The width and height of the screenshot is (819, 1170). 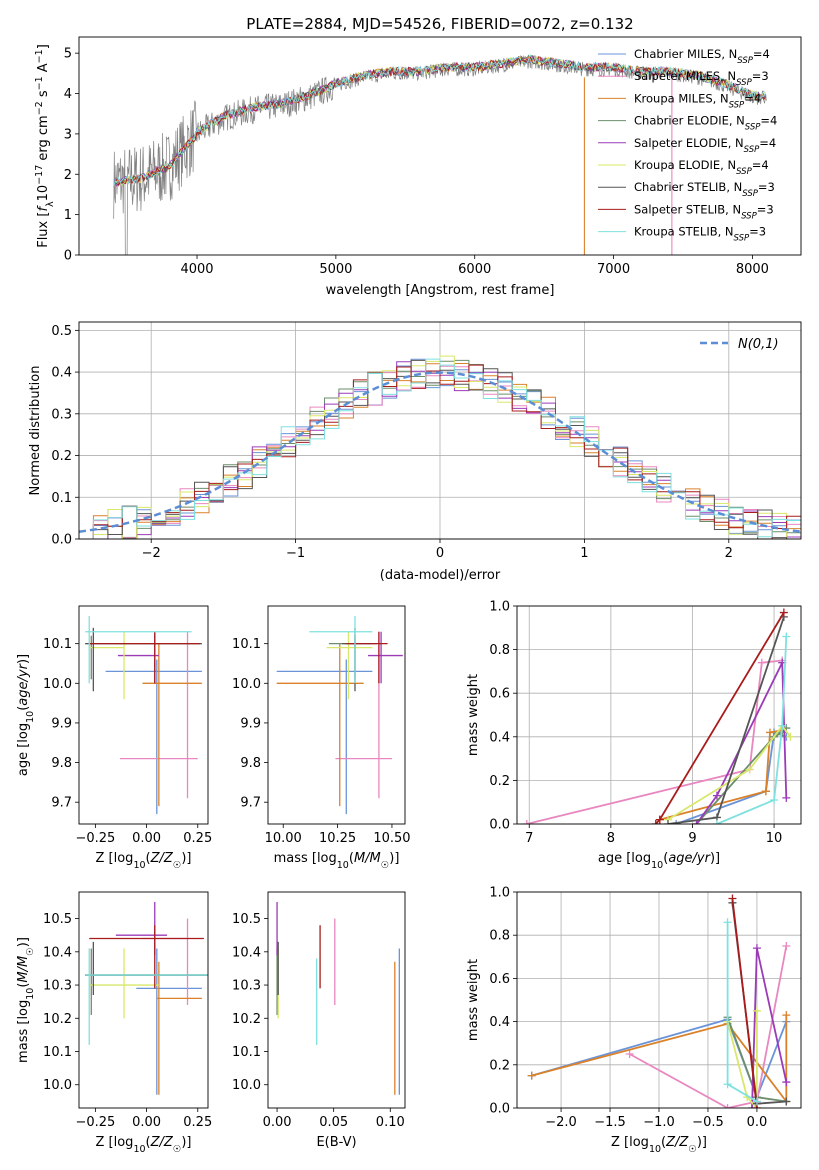 What do you see at coordinates (35, 431) in the screenshot?
I see `y-axis-label: Normed distribution` at bounding box center [35, 431].